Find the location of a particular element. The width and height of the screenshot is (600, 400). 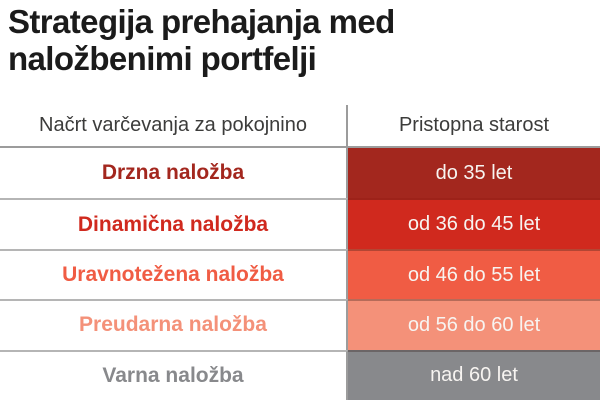

age-value: od 56 do 60 let is located at coordinates (474, 324).